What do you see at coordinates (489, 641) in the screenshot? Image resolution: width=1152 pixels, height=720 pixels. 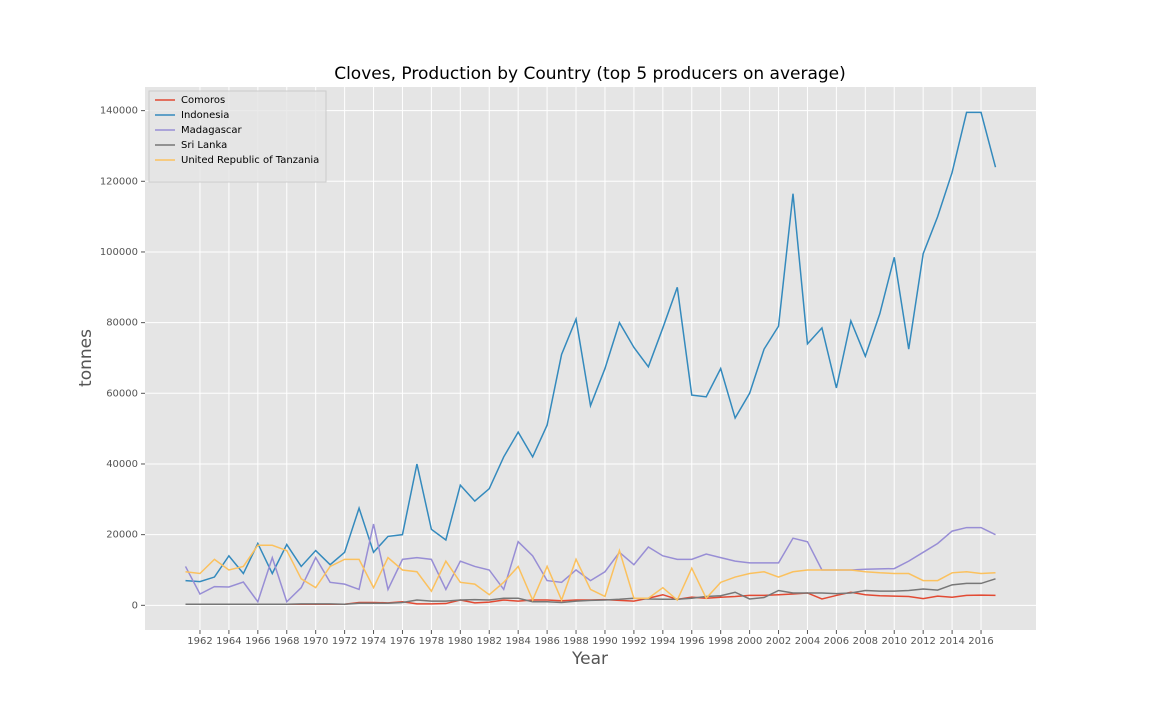 I see `x-tick-label: 1982` at bounding box center [489, 641].